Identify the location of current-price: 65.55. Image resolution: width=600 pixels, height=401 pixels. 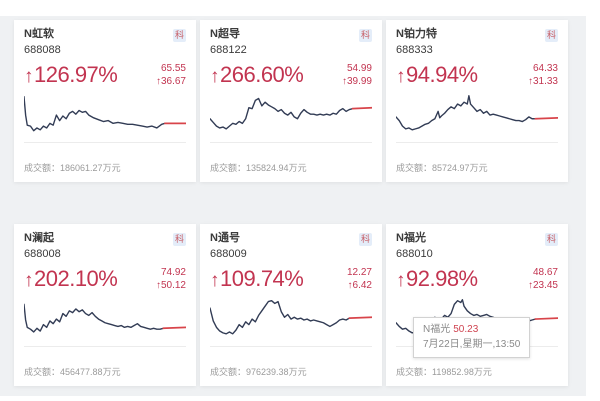
(173, 68).